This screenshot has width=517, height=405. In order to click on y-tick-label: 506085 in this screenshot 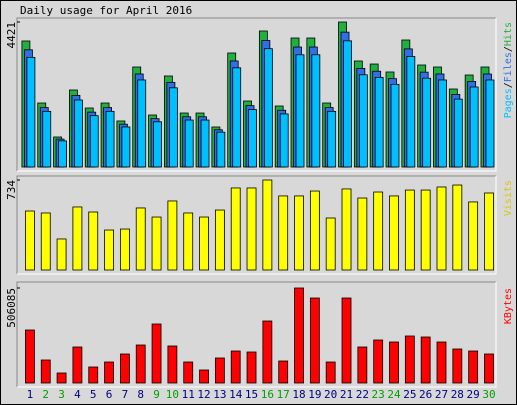, I will do `click(11, 308)`.